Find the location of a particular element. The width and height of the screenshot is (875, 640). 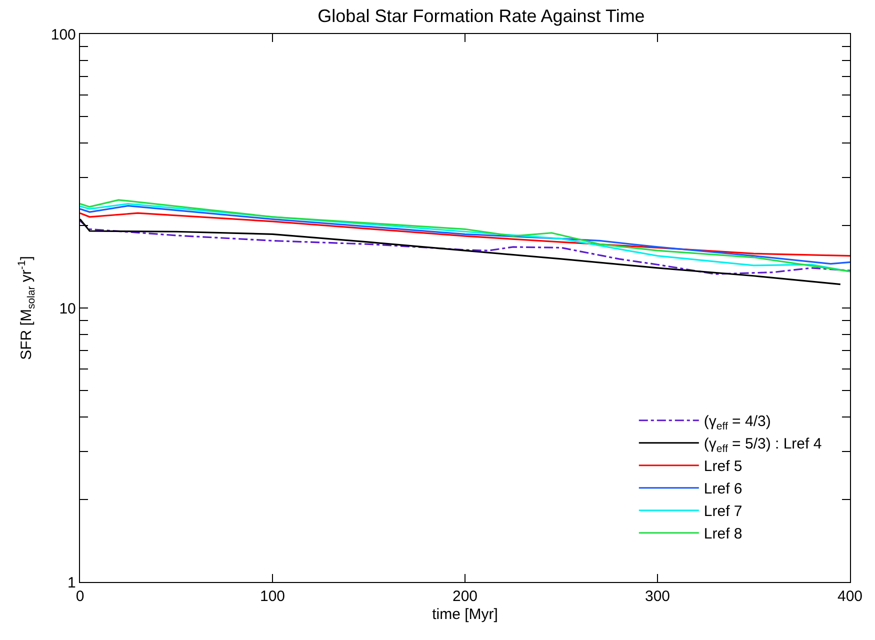

legend-label: (γ$_{eff}$ = 5/3) : Lref 4 is located at coordinates (763, 445).